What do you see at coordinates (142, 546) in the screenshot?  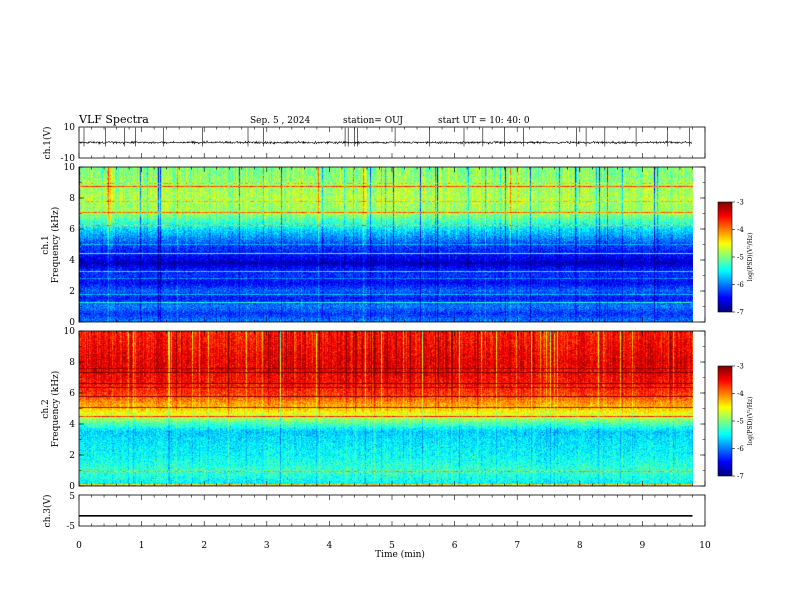 I see `time-tick-label: 1` at bounding box center [142, 546].